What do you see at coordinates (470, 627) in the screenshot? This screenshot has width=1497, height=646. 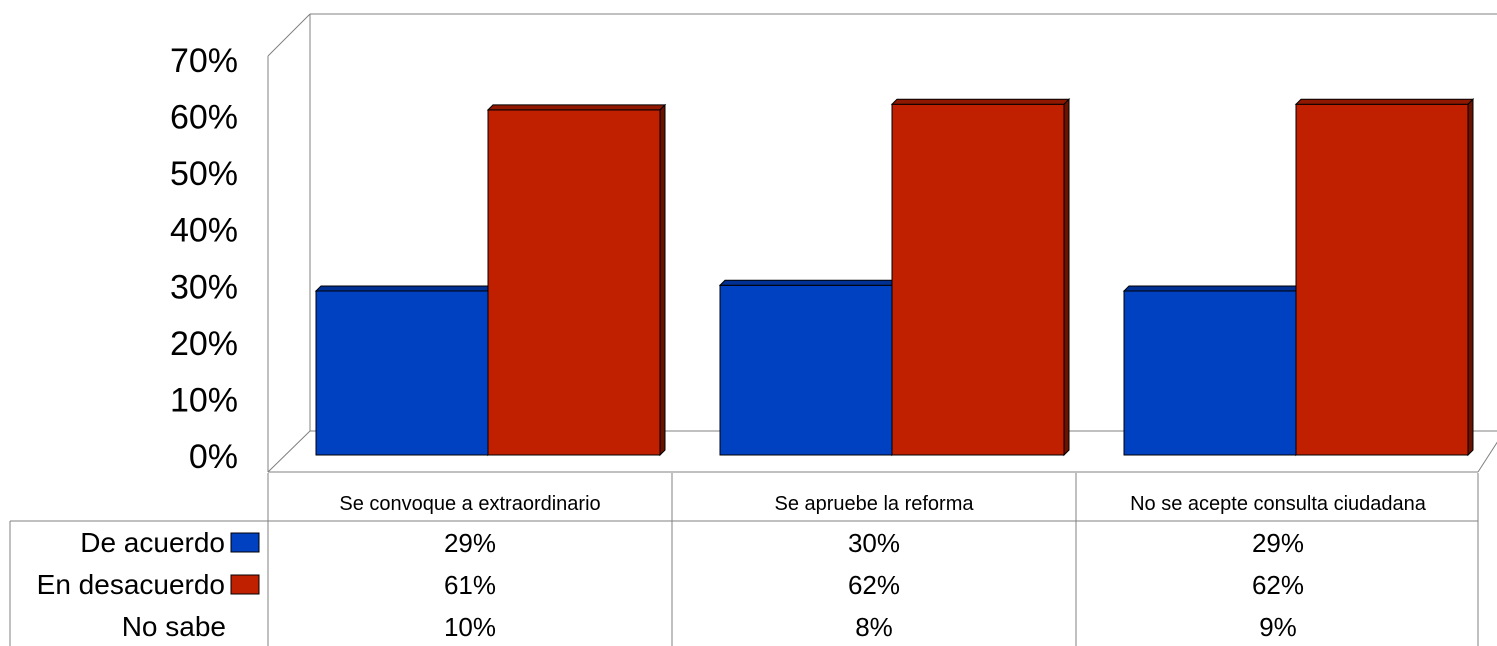 I see `data-value-label: 10%` at bounding box center [470, 627].